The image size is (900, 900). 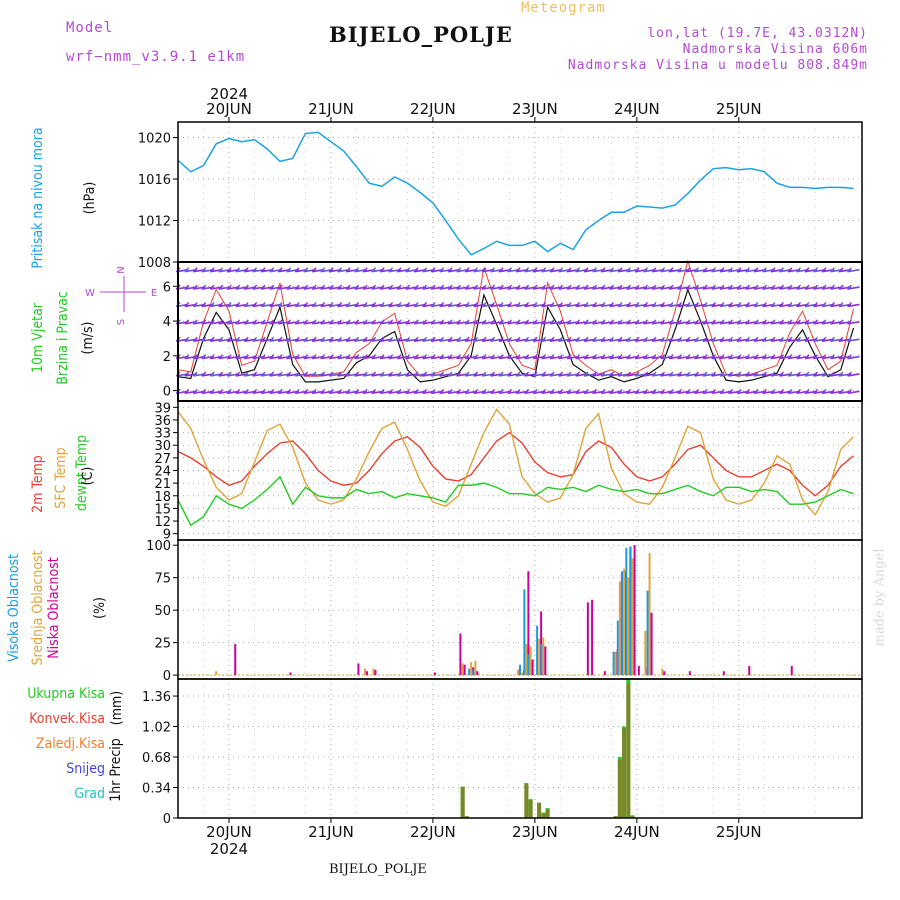 What do you see at coordinates (853, 305) in the screenshot?
I see `wind-arrow` at bounding box center [853, 305].